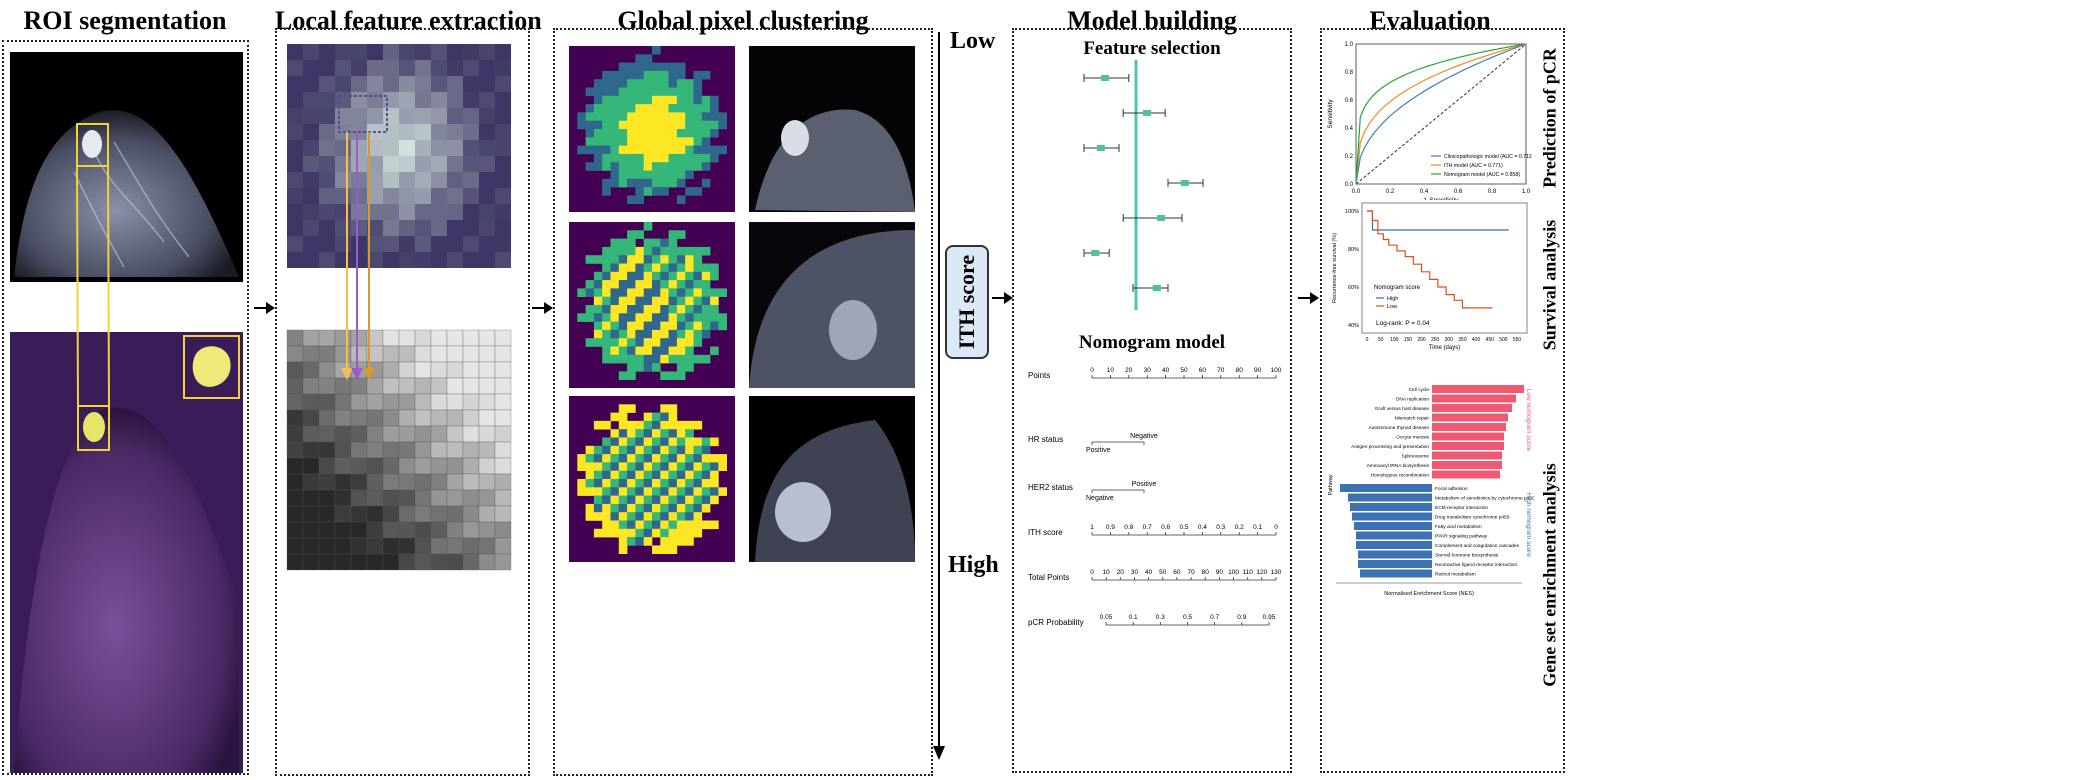  What do you see at coordinates (1503, 340) in the screenshot?
I see `km-x-tick: 500` at bounding box center [1503, 340].